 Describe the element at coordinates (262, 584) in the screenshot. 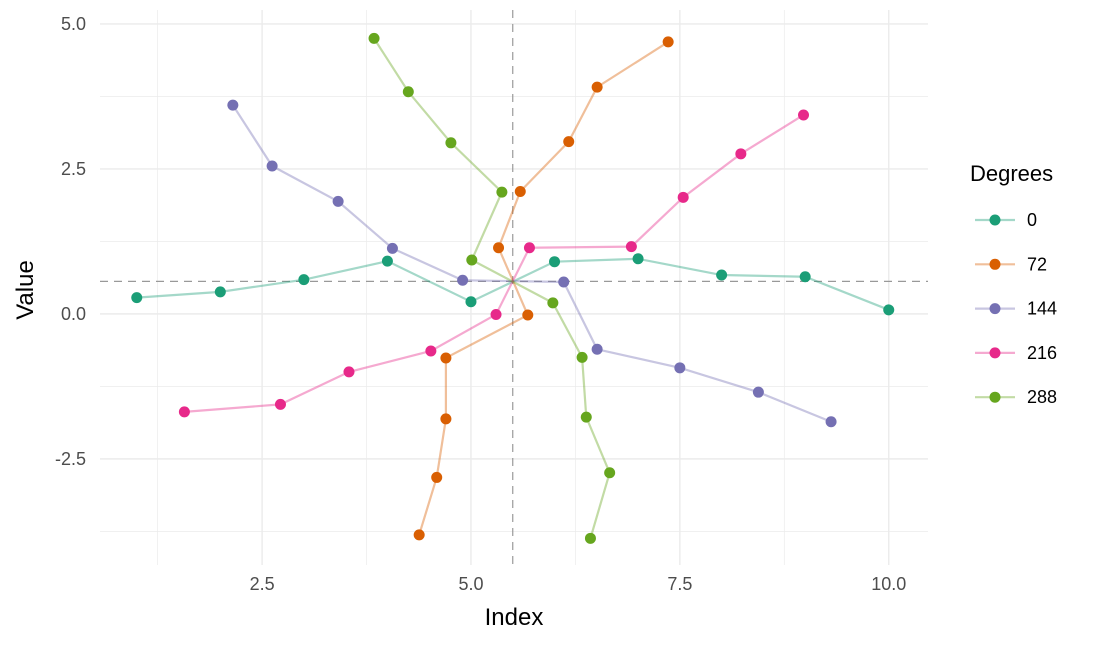

I see `x-tick-label: 2.5` at that location.